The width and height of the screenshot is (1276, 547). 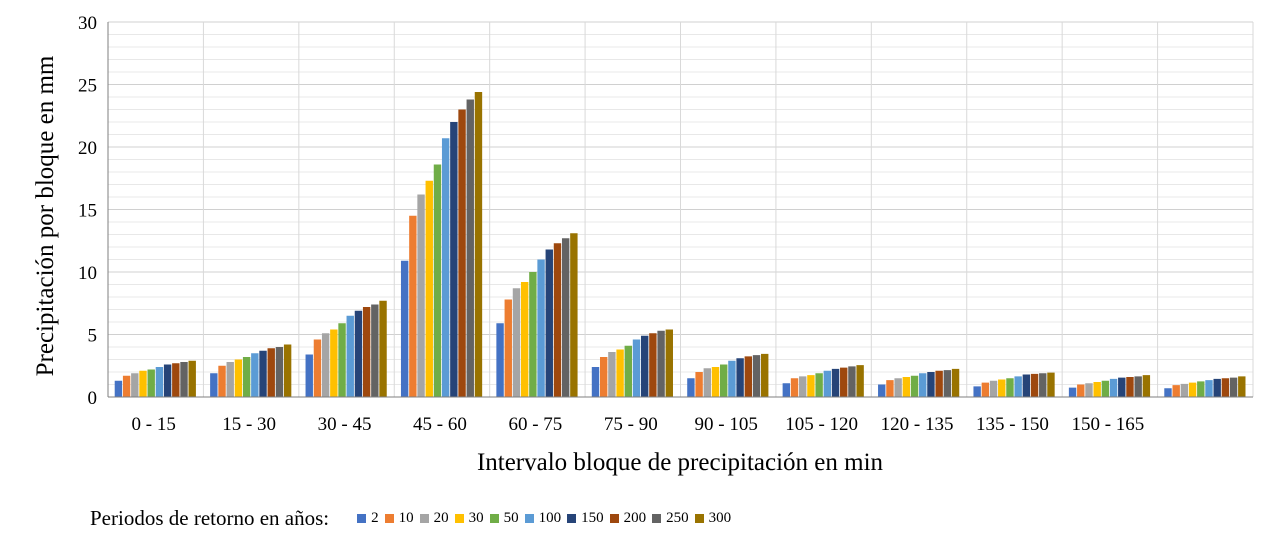 What do you see at coordinates (345, 424) in the screenshot?
I see `x-tick-label: 30 - 45` at bounding box center [345, 424].